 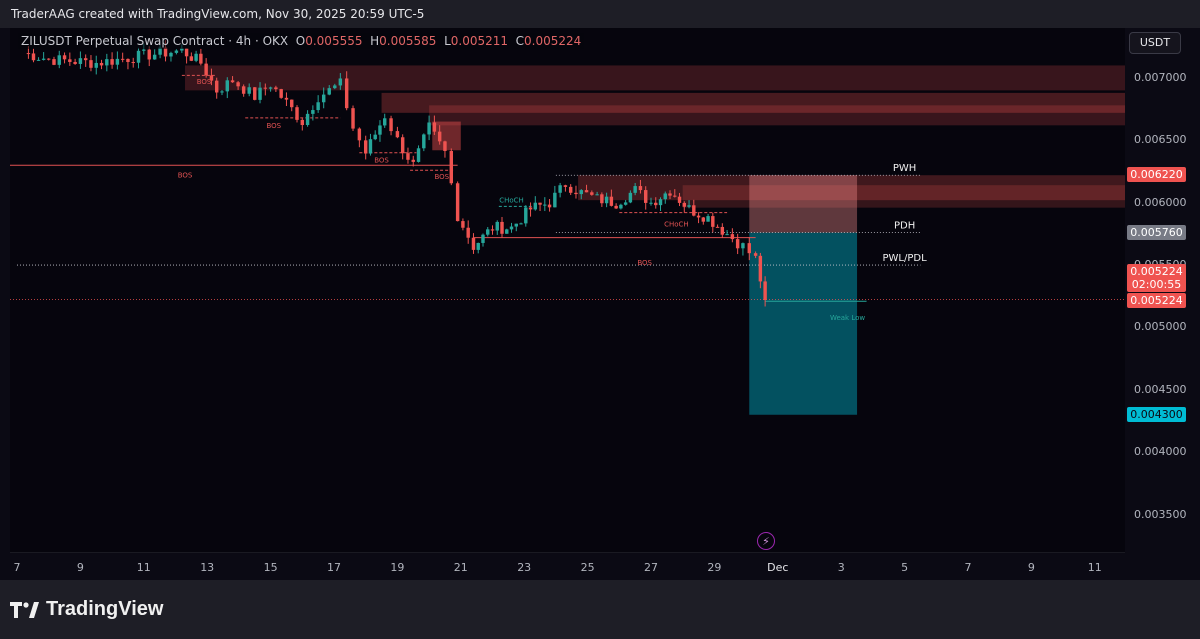 What do you see at coordinates (766, 541) in the screenshot?
I see `lightning-icon: ⚡` at bounding box center [766, 541].